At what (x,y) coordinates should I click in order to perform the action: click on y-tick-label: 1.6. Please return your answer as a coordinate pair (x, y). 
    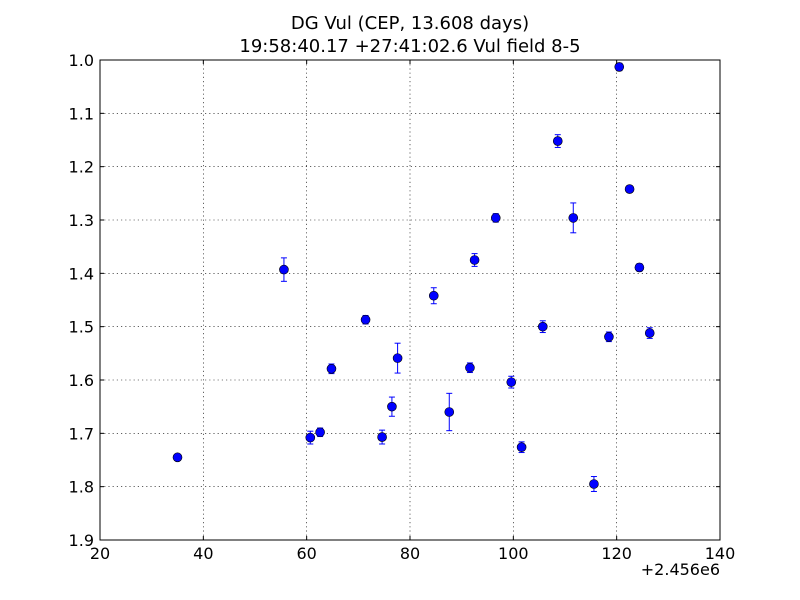
    Looking at the image, I should click on (81, 380).